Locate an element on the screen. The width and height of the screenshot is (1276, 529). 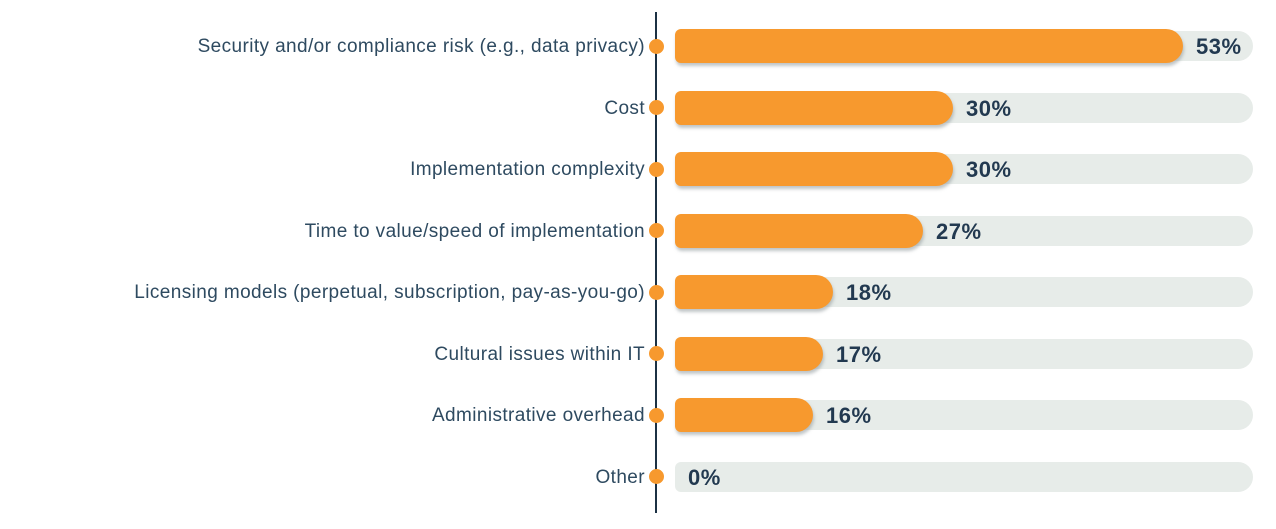
value-label: 0% is located at coordinates (704, 477).